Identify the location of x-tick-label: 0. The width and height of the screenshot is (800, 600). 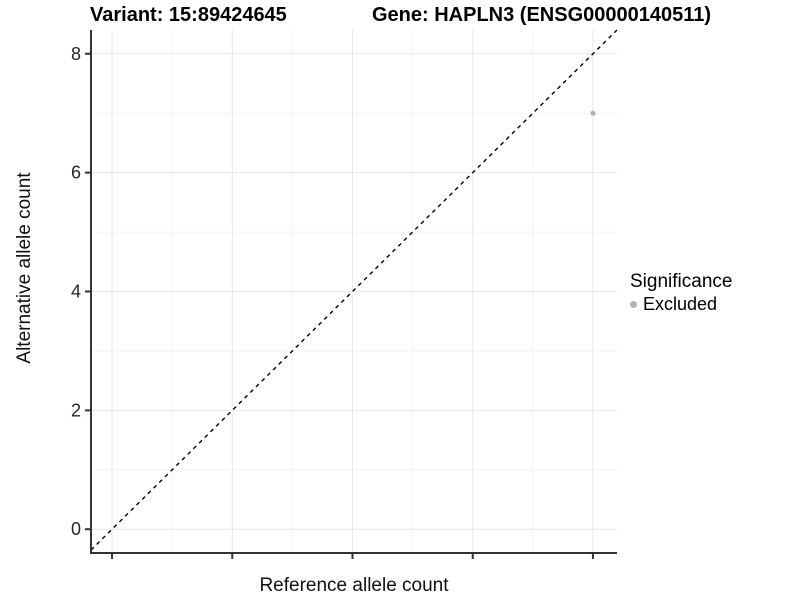
(112, 561).